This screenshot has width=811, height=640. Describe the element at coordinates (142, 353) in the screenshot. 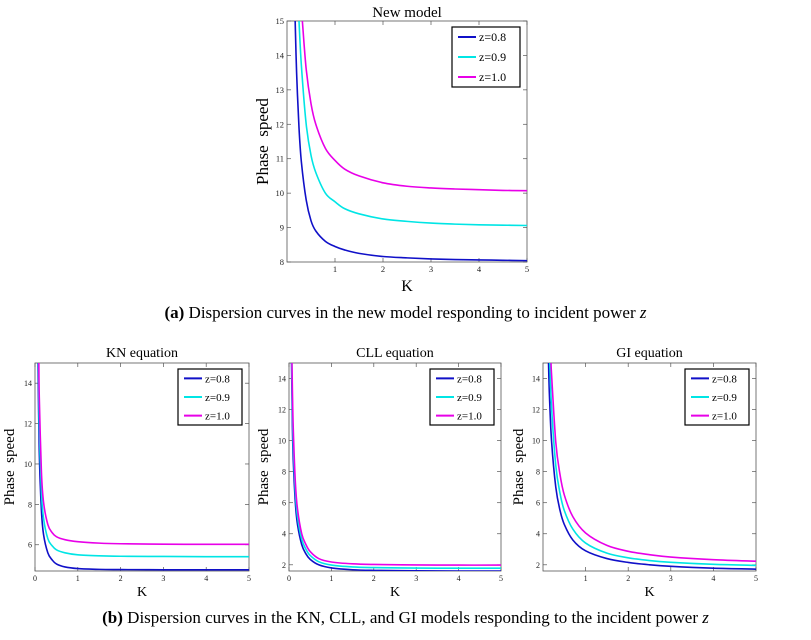

I see `chart-title: KN equation` at that location.